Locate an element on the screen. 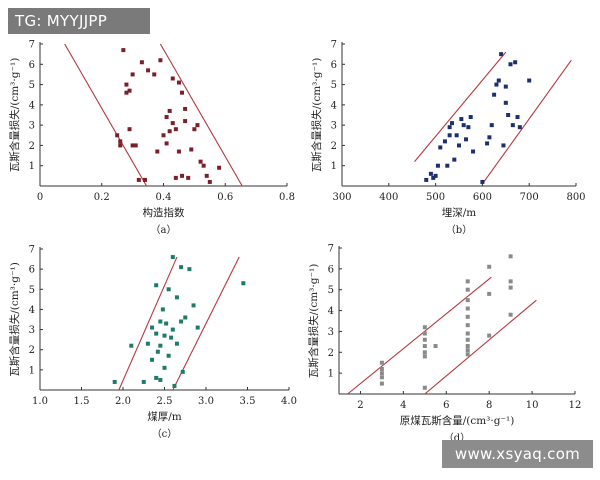 This screenshot has width=600, height=480. x-tick-label: 0 is located at coordinates (40, 197).